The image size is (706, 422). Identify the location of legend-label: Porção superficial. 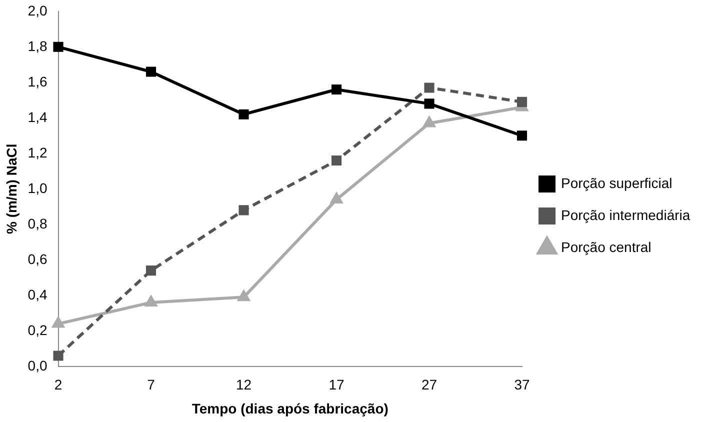
(616, 182).